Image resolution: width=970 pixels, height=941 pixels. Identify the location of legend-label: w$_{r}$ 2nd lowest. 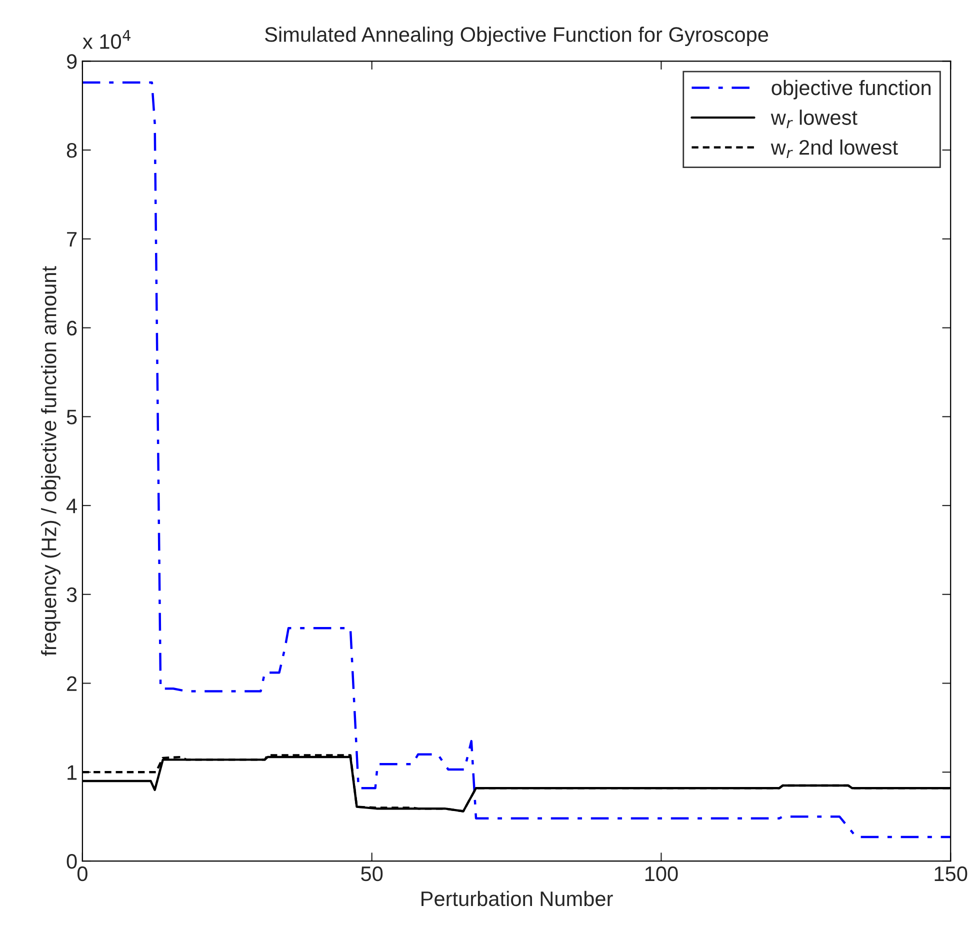
(834, 148).